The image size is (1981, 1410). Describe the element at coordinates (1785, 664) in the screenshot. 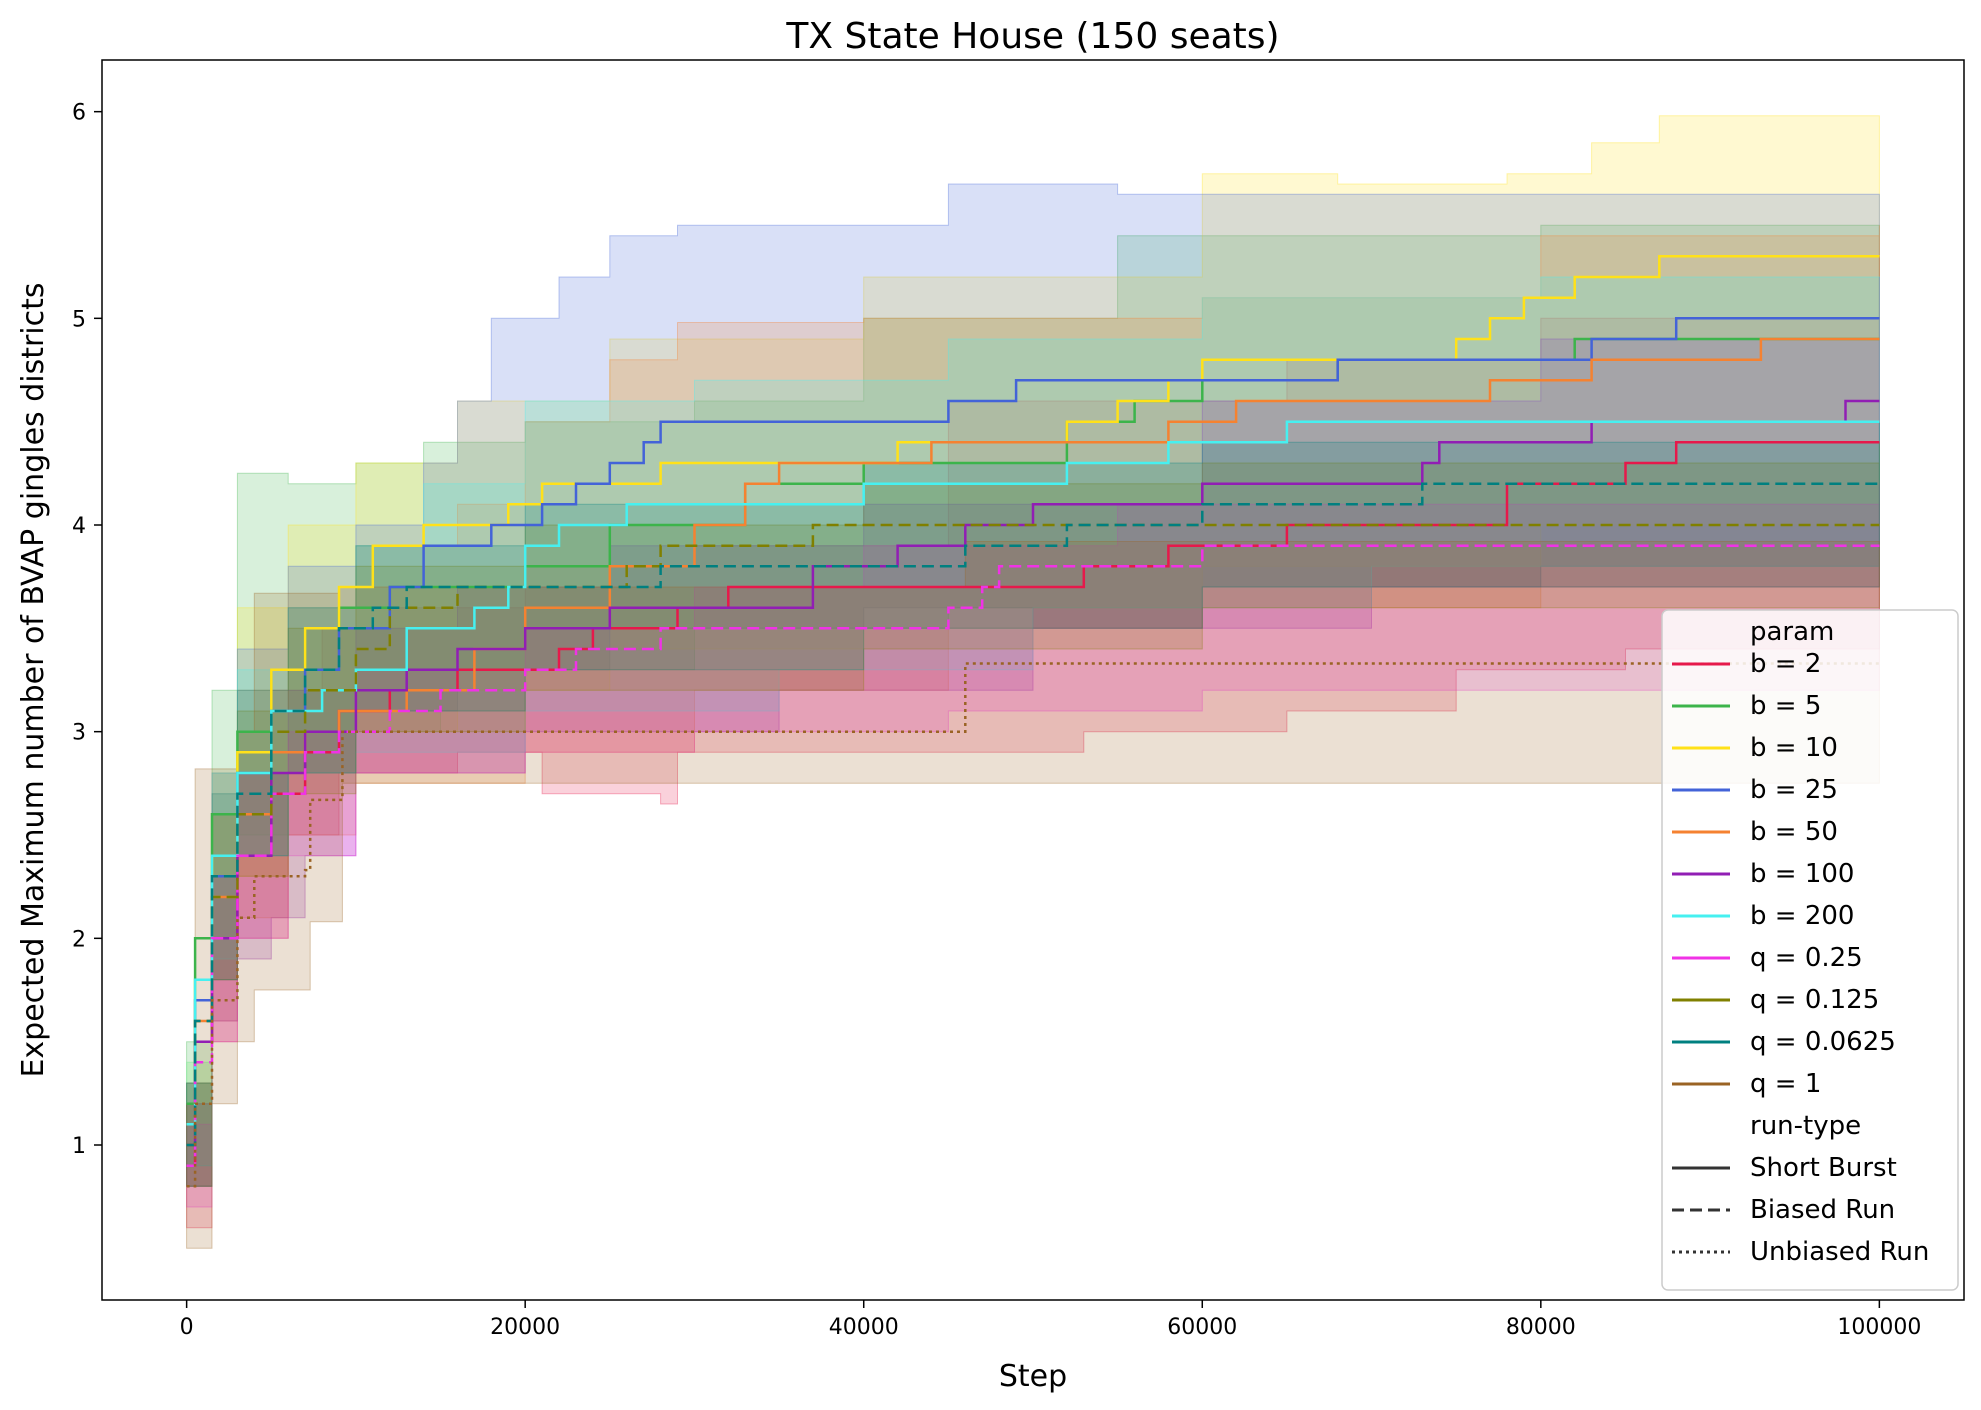

I see `legend-label-b-2: b = 2` at that location.